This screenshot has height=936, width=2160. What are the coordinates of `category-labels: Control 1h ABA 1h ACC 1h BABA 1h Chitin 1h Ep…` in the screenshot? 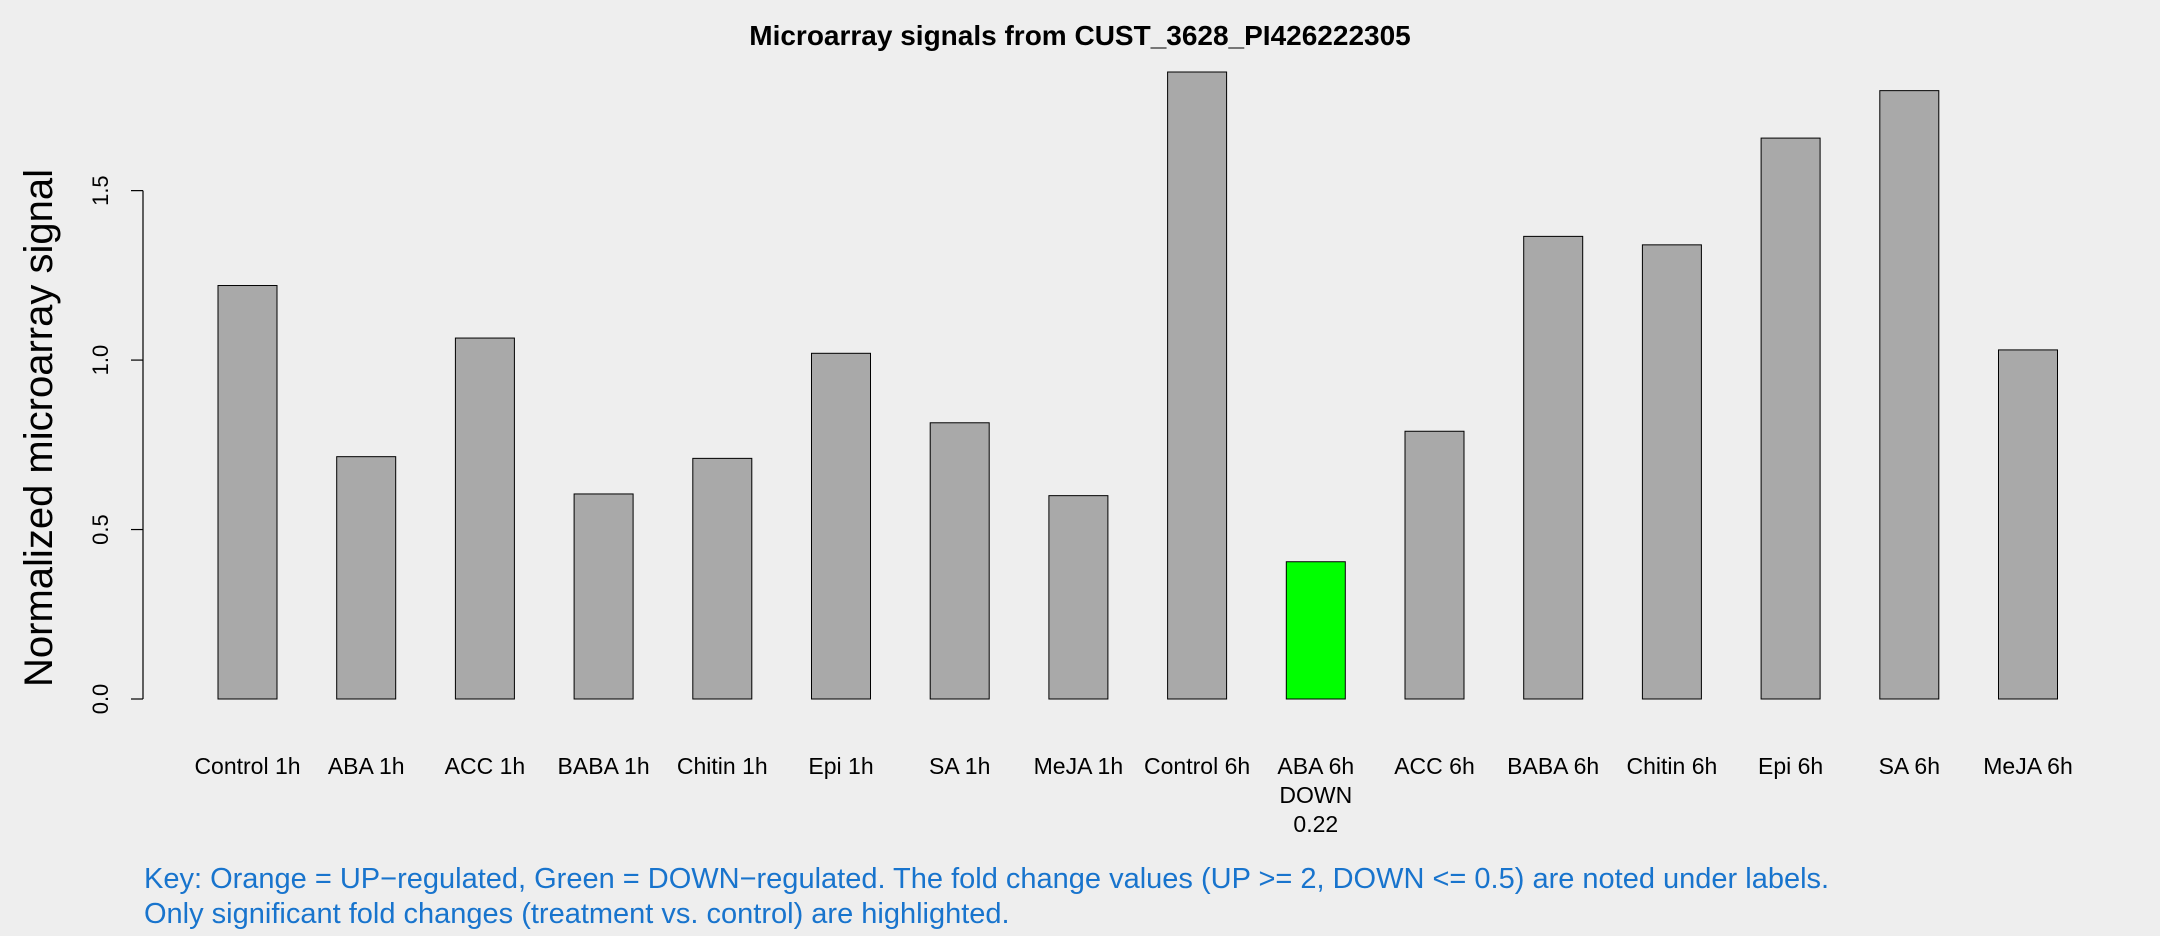 It's located at (1133, 766).